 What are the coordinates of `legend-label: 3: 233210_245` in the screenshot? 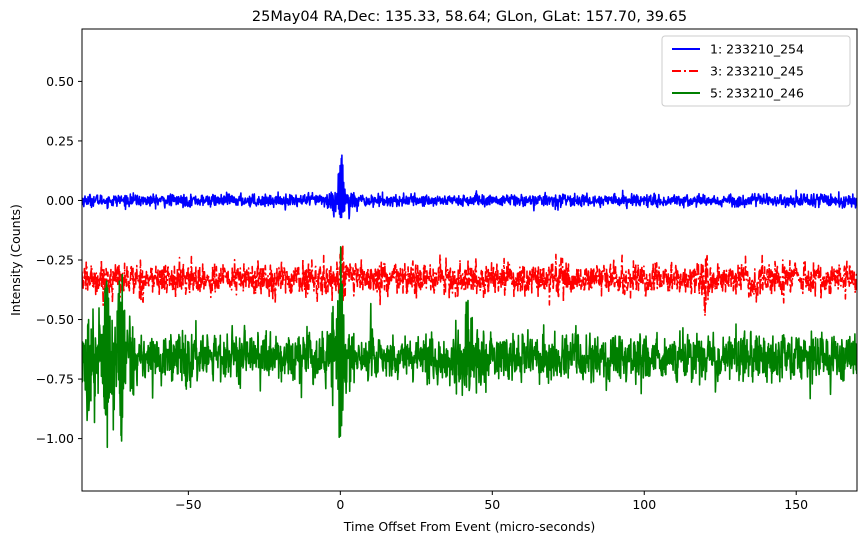 It's located at (757, 71).